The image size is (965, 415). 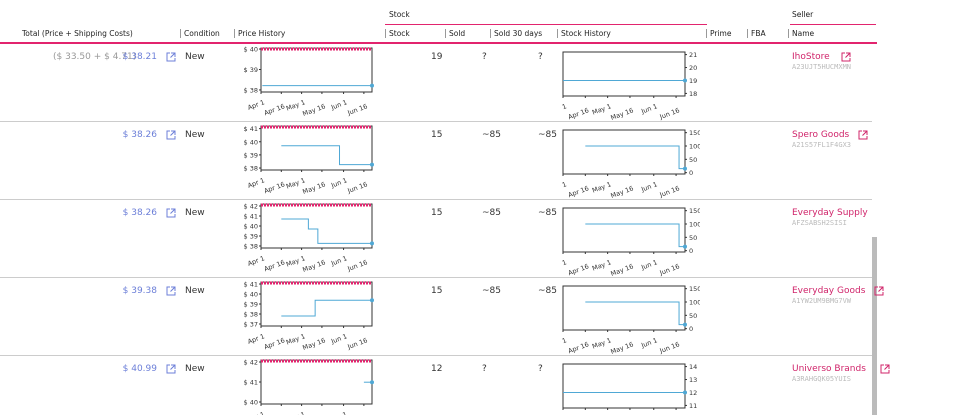 I want to click on column-header: Sold, so click(x=455, y=33).